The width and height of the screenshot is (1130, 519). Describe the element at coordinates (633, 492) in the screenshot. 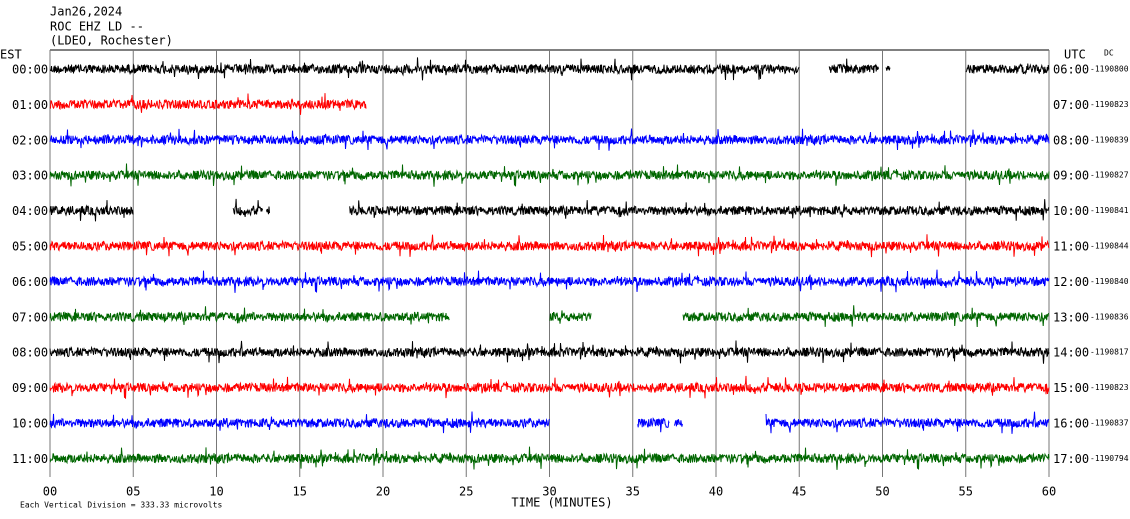

I see `x-tick-label: 35` at that location.